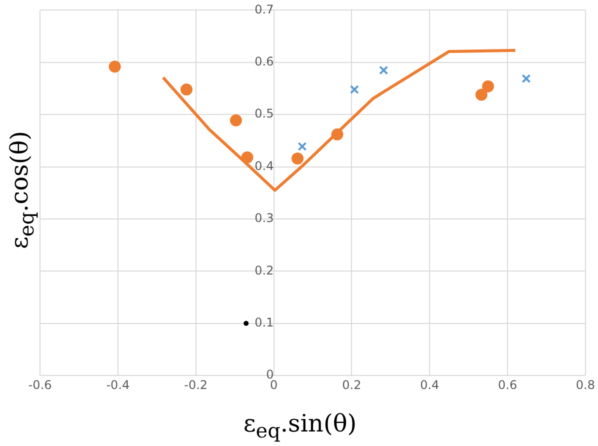 The height and width of the screenshot is (446, 598). I want to click on x-tick-label: 0.8, so click(586, 385).